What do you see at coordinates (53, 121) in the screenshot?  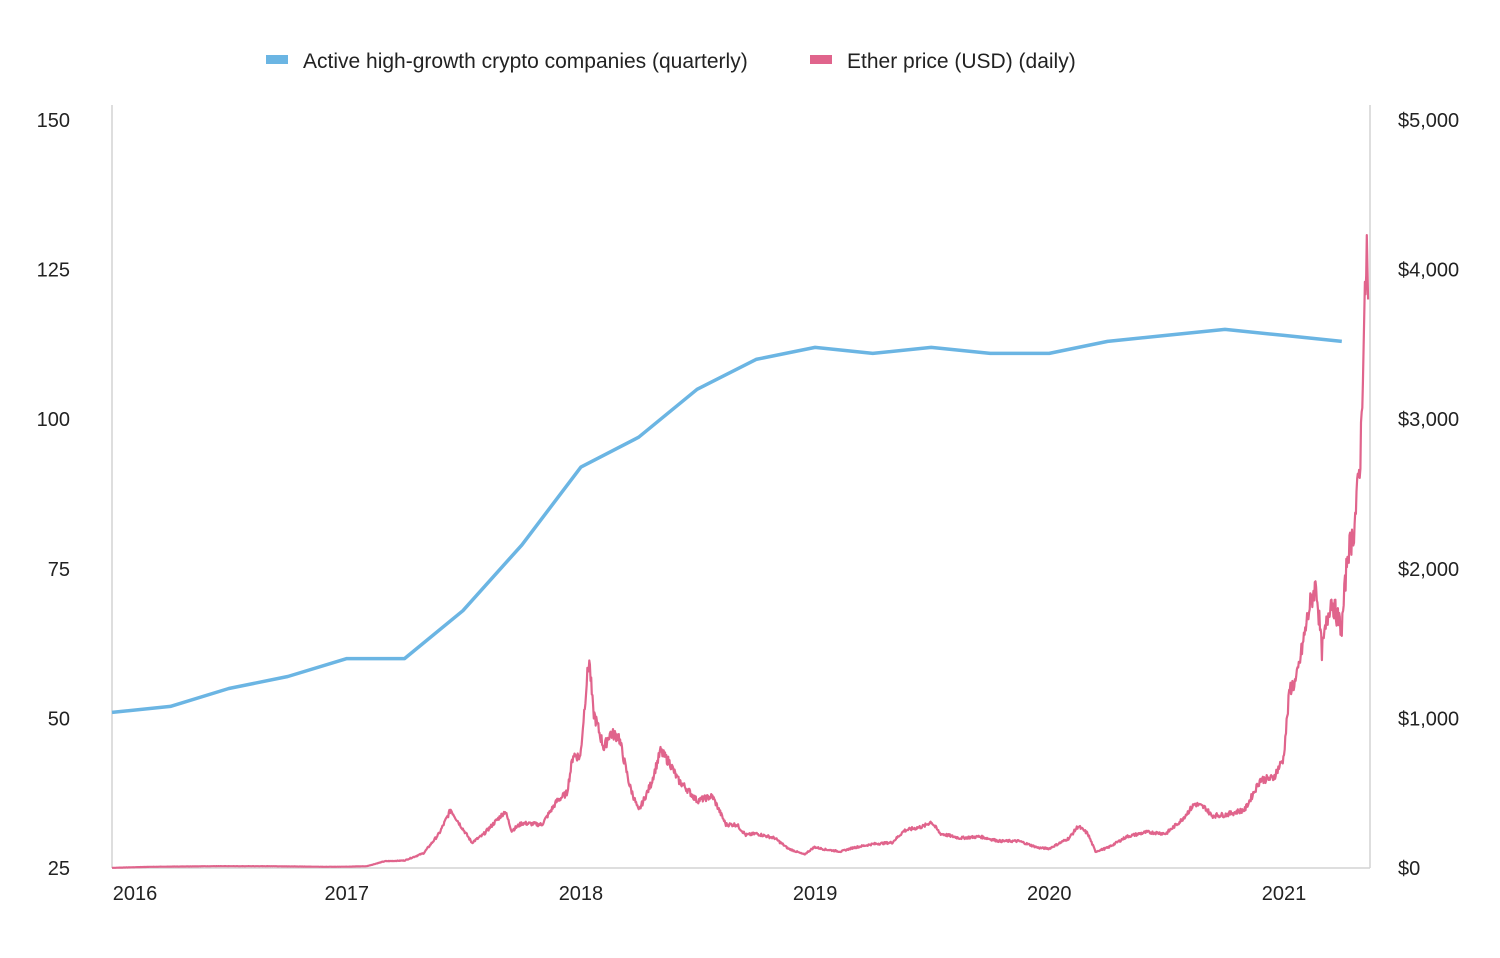 I see `left-tick-label: 150` at bounding box center [53, 121].